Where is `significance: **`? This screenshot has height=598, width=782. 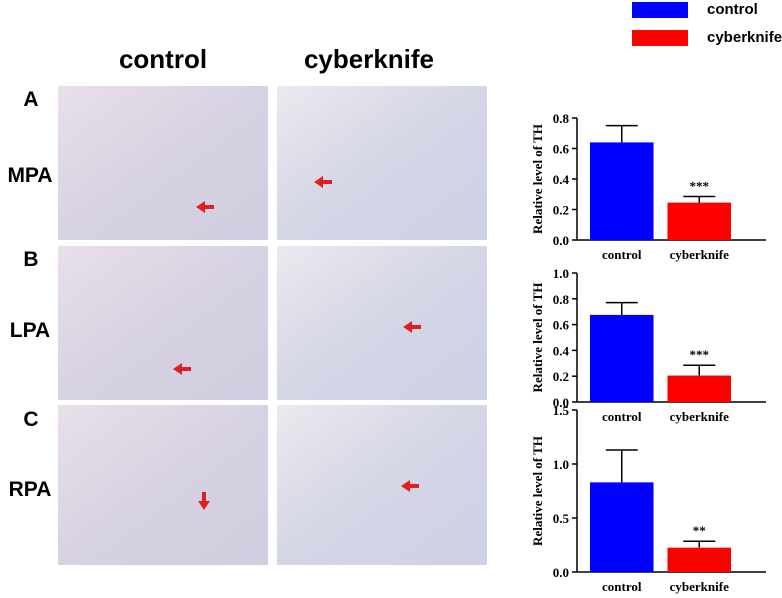
significance: ** is located at coordinates (699, 530).